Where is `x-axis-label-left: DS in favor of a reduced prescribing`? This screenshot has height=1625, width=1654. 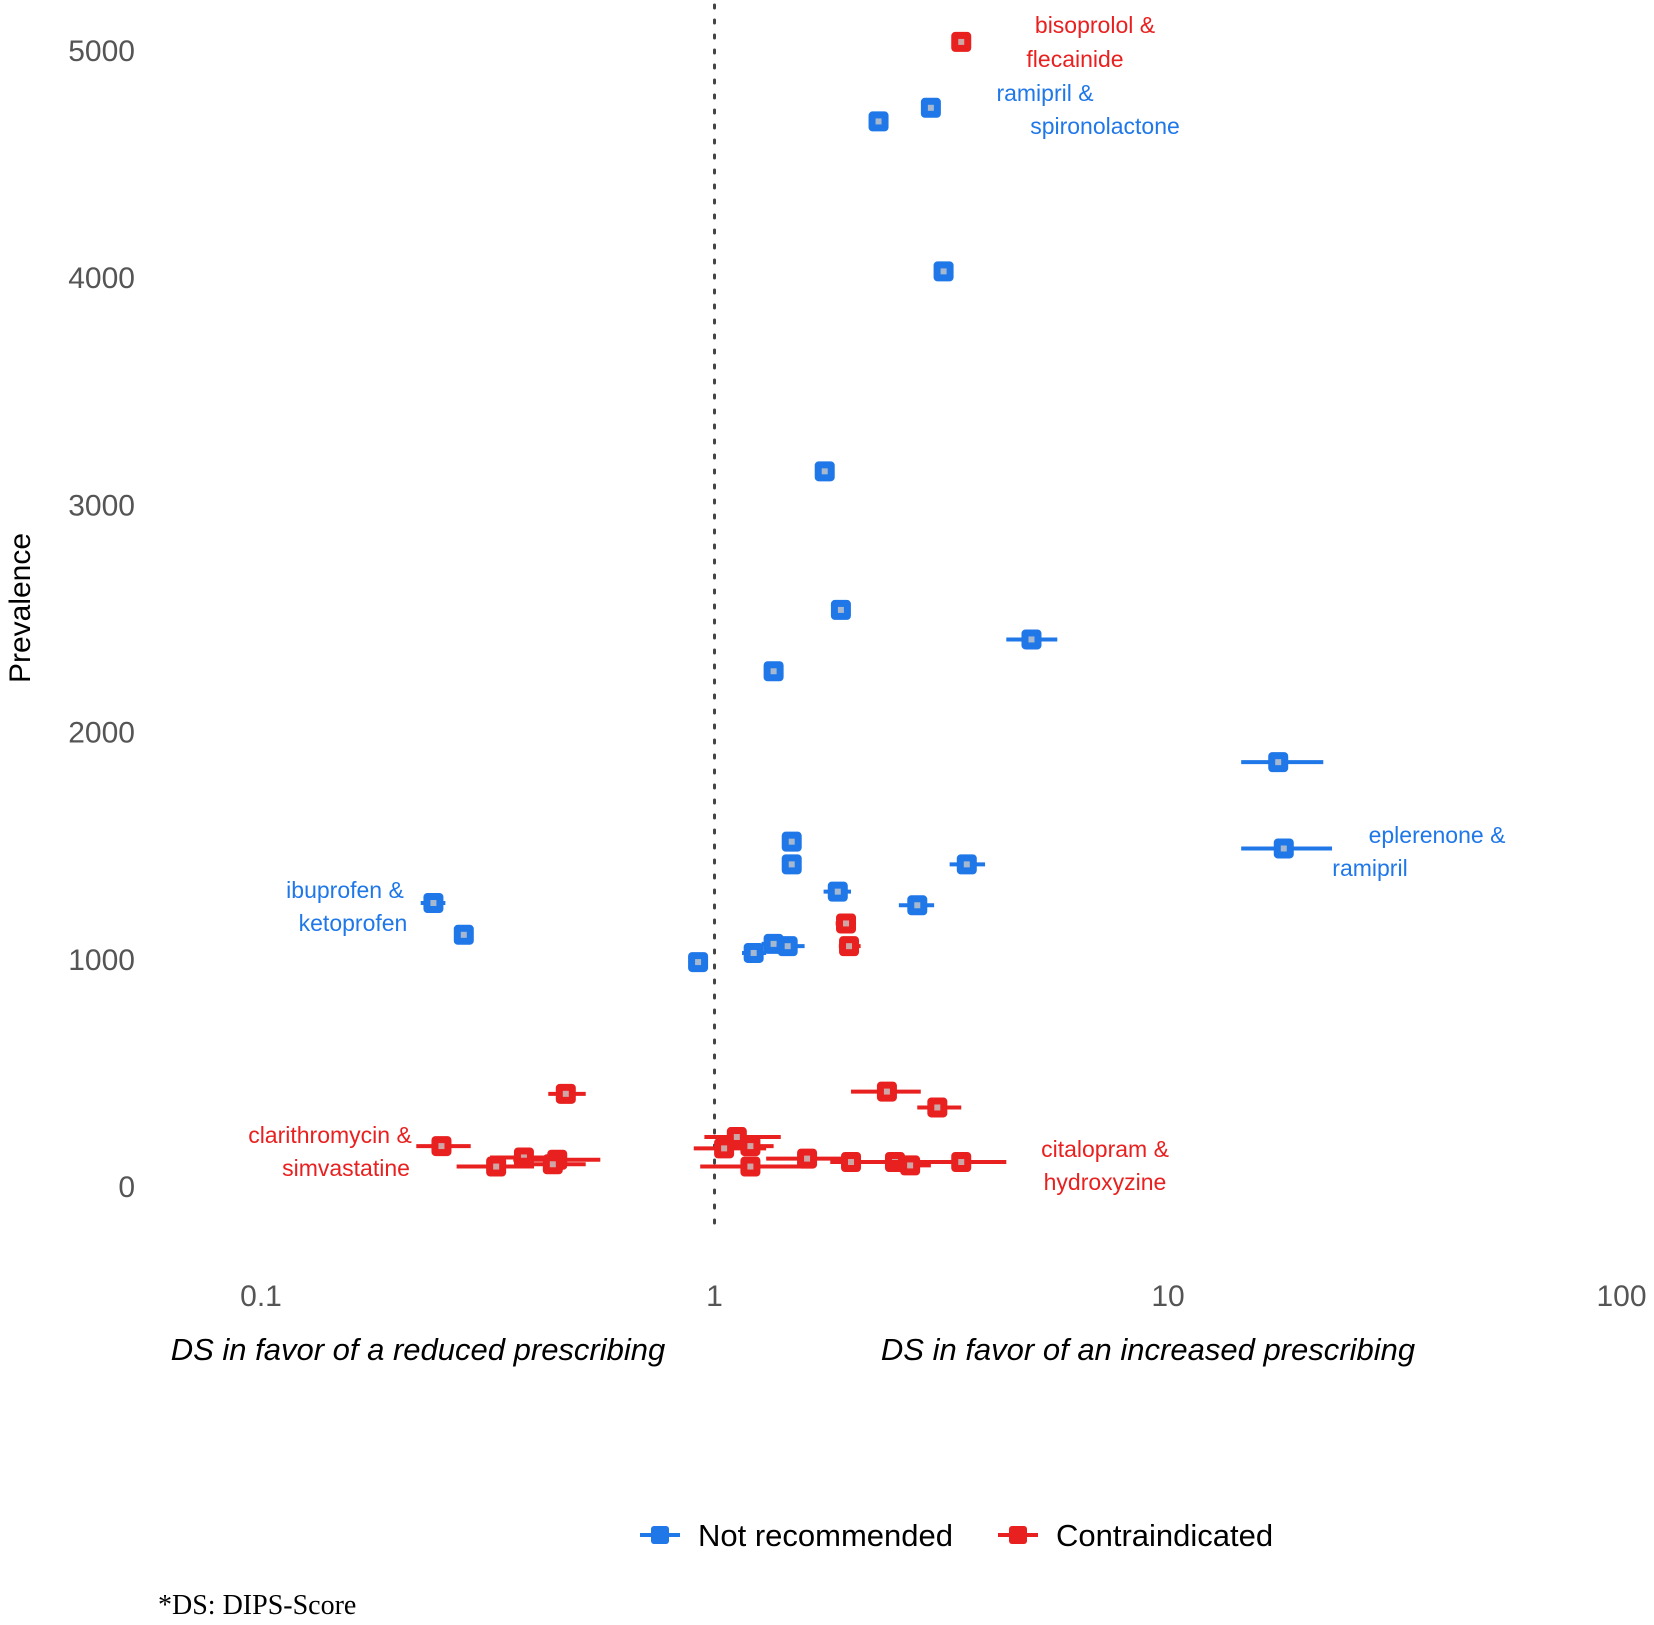 x-axis-label-left: DS in favor of a reduced prescribing is located at coordinates (418, 1349).